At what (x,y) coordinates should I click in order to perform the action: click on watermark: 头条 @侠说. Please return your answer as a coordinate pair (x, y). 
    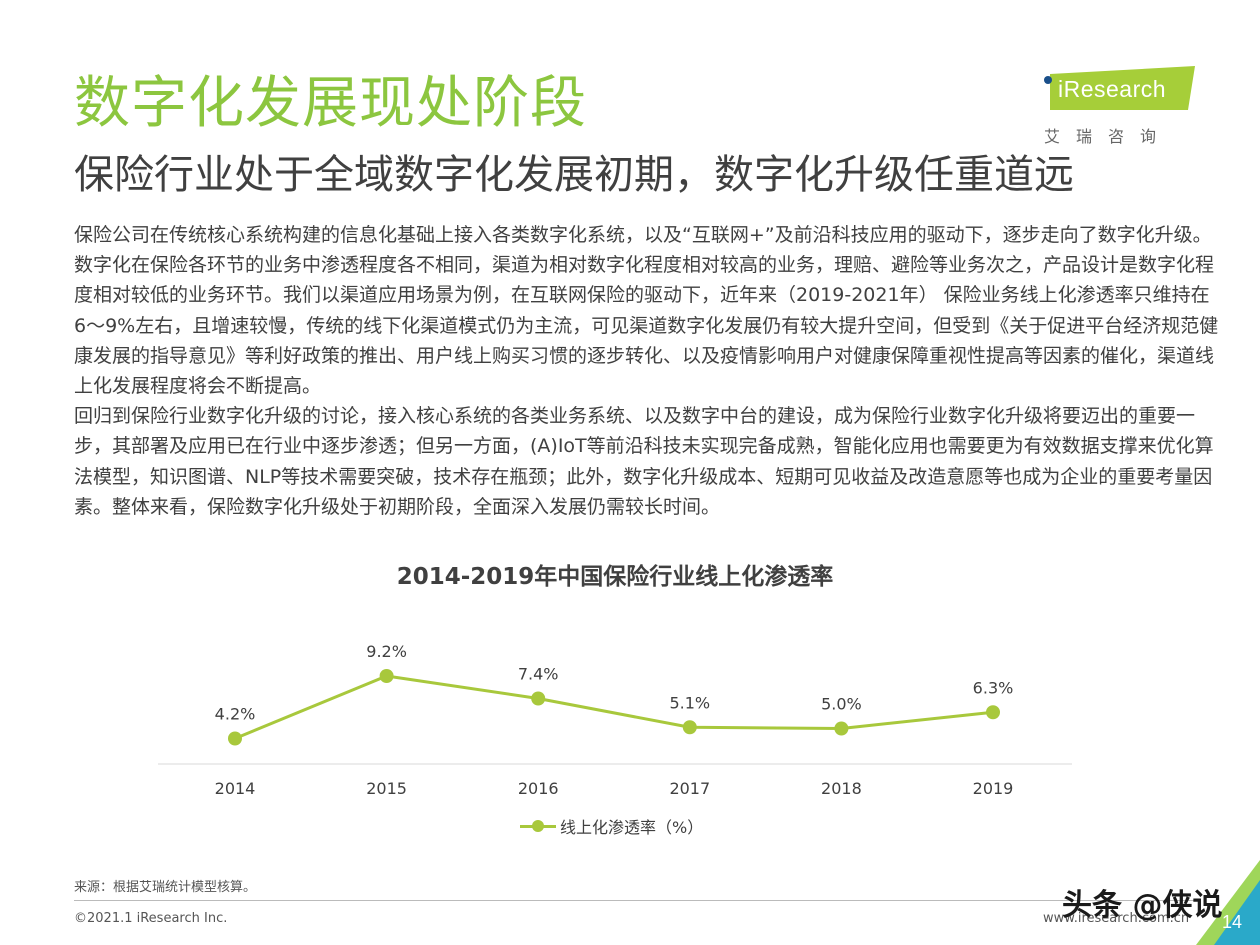
    Looking at the image, I should click on (1142, 905).